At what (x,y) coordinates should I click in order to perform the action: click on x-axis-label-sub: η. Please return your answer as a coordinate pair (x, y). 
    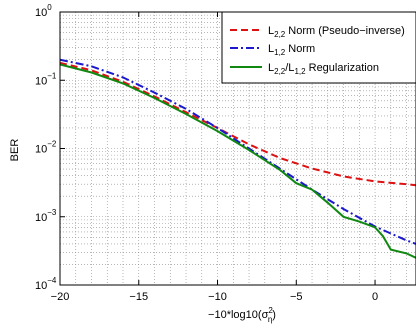
    Looking at the image, I should click on (270, 319).